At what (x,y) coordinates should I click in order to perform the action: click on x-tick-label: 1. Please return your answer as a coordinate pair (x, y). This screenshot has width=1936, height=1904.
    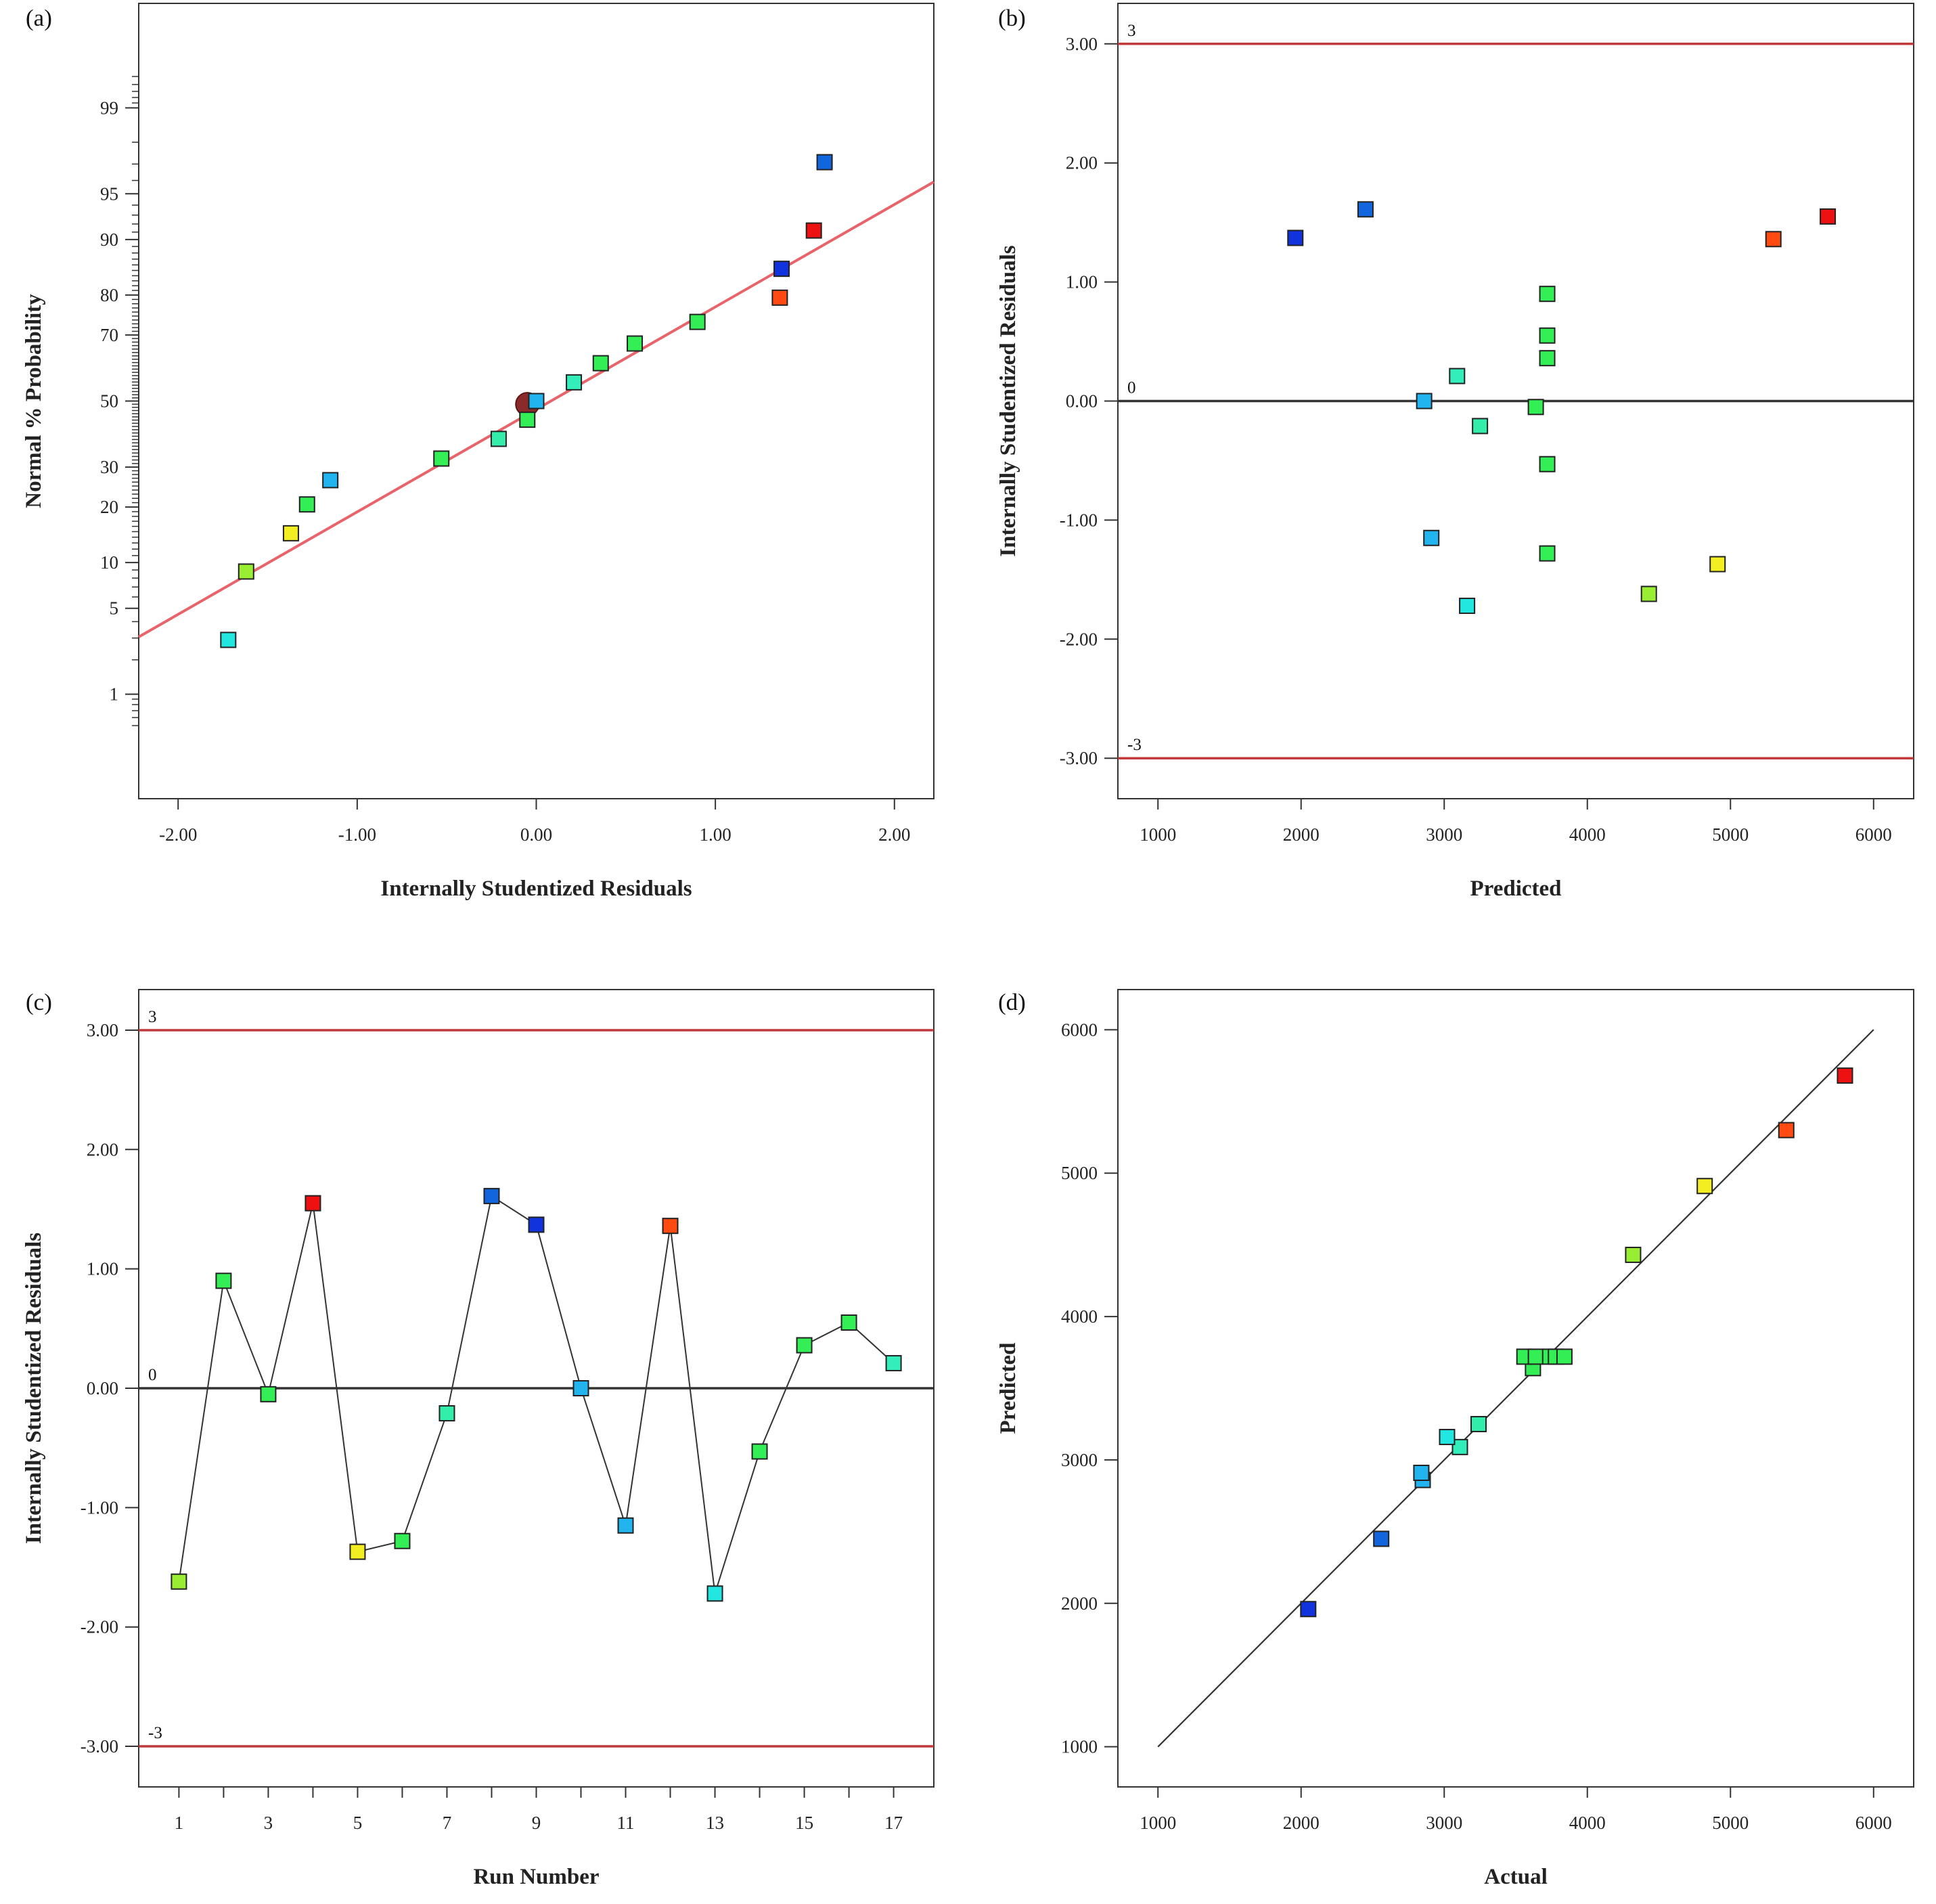
    Looking at the image, I should click on (179, 1823).